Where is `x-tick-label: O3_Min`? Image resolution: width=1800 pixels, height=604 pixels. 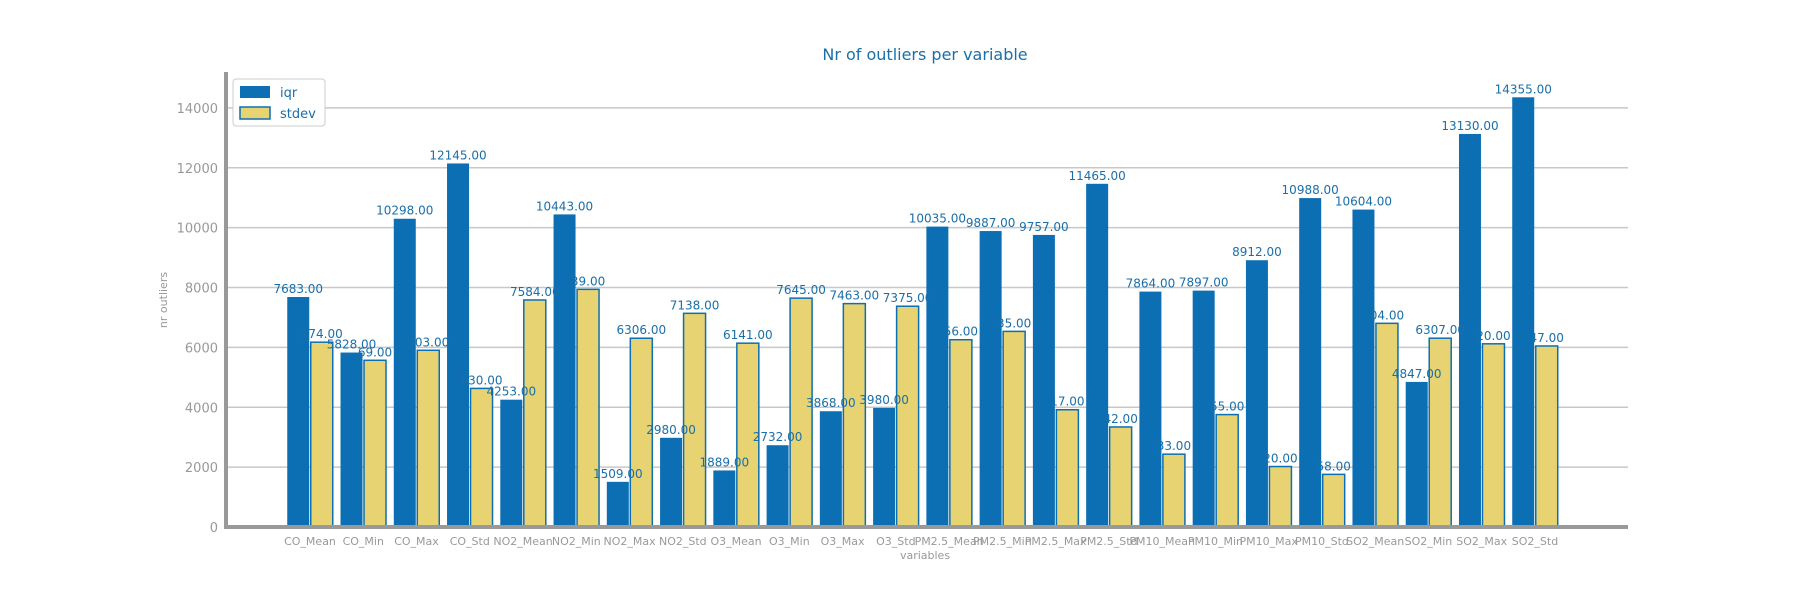
x-tick-label: O3_Min is located at coordinates (789, 541).